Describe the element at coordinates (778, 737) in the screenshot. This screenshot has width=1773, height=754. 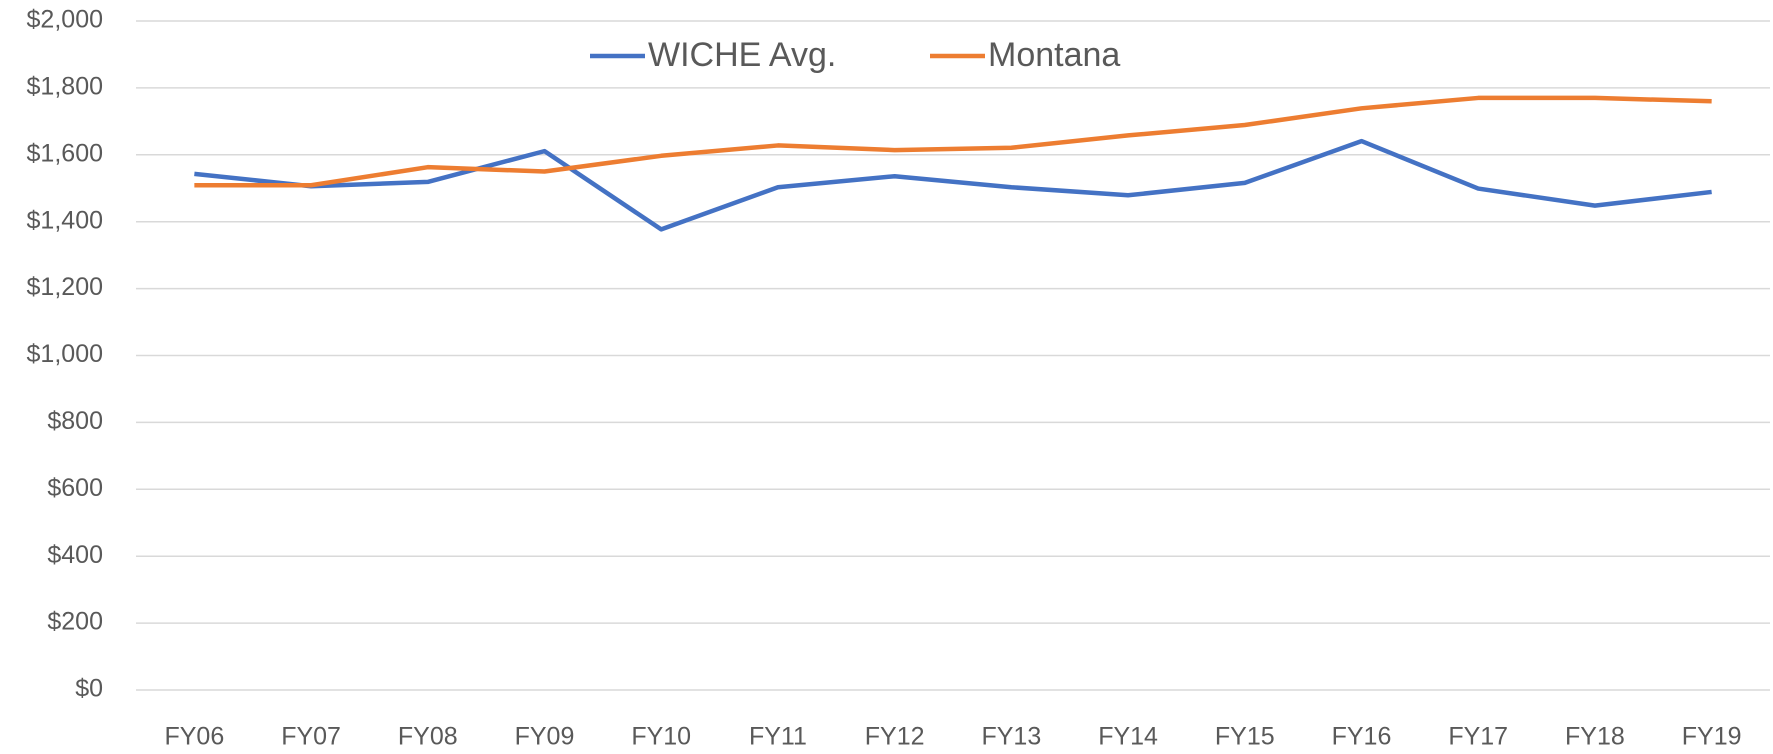
I see `x-tick-label: FY11` at that location.